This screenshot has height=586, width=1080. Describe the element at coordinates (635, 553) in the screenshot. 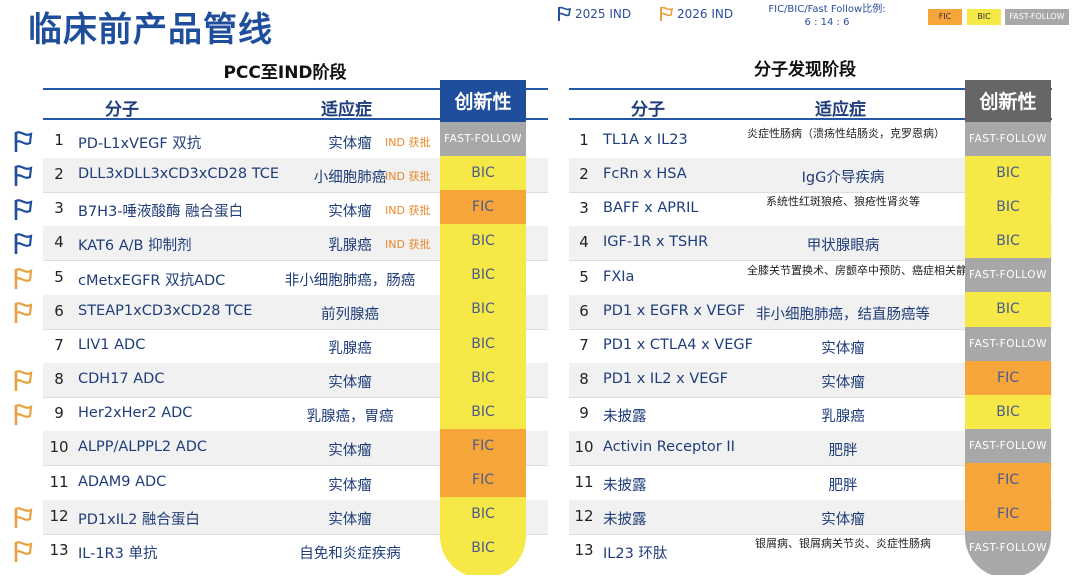

I see `molecule-name: IL23 环肽` at that location.